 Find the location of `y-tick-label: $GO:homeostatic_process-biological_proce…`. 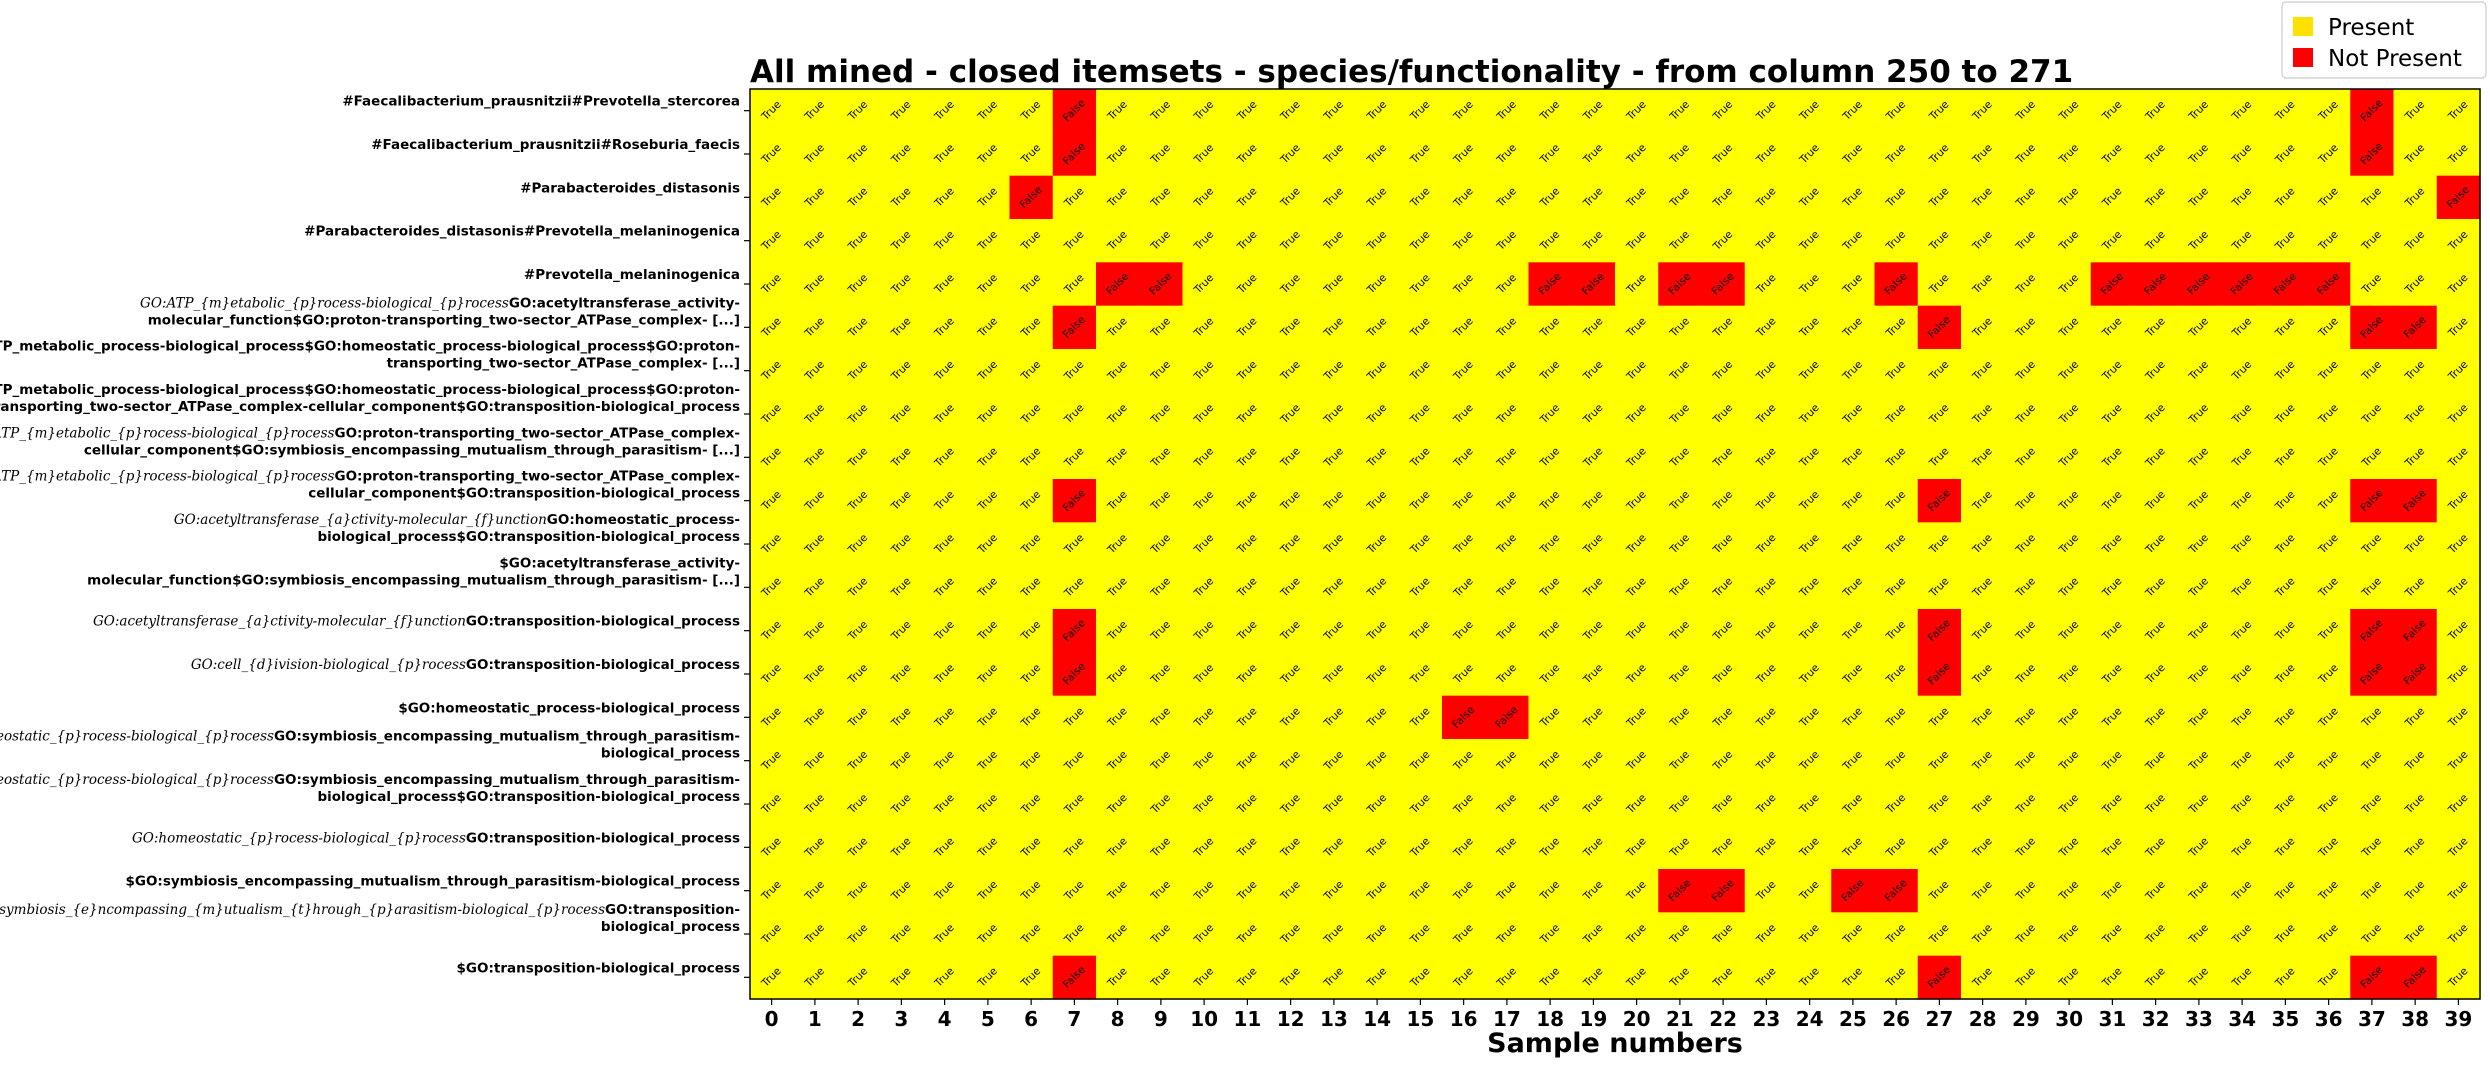

y-tick-label: $GO:homeostatic_process-biological_proce… is located at coordinates (569, 708).